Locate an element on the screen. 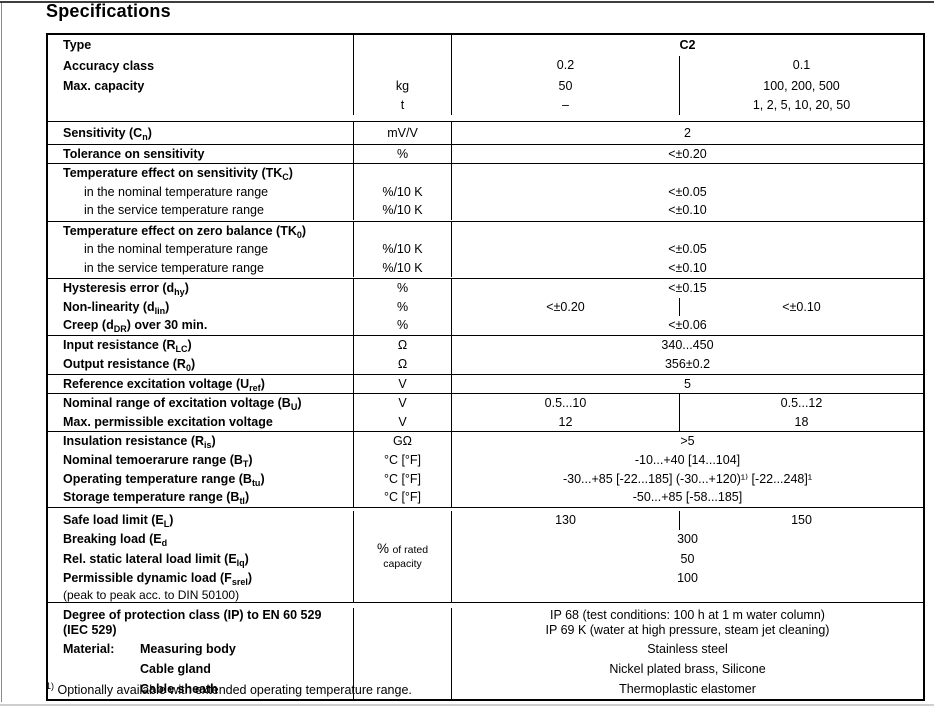 The width and height of the screenshot is (934, 708). operating-temp-unit: °C [°F] is located at coordinates (402, 478).